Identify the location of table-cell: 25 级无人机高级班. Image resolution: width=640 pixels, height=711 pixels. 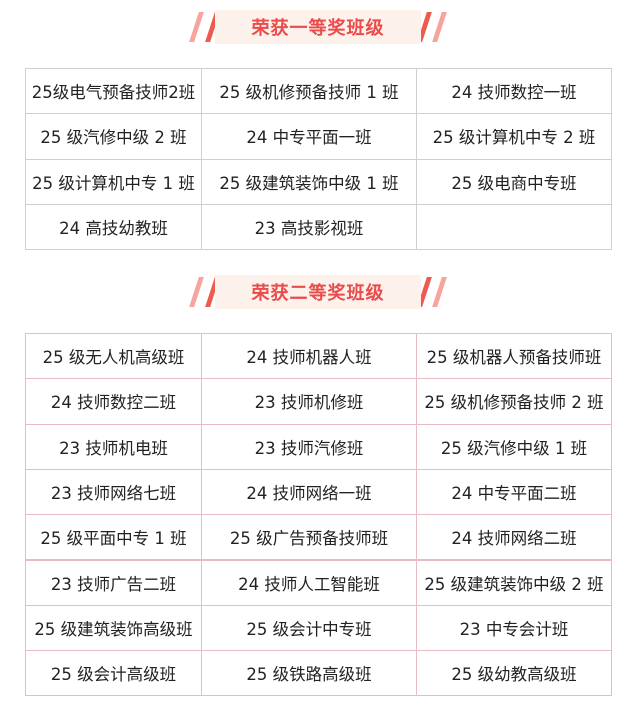
(113, 356).